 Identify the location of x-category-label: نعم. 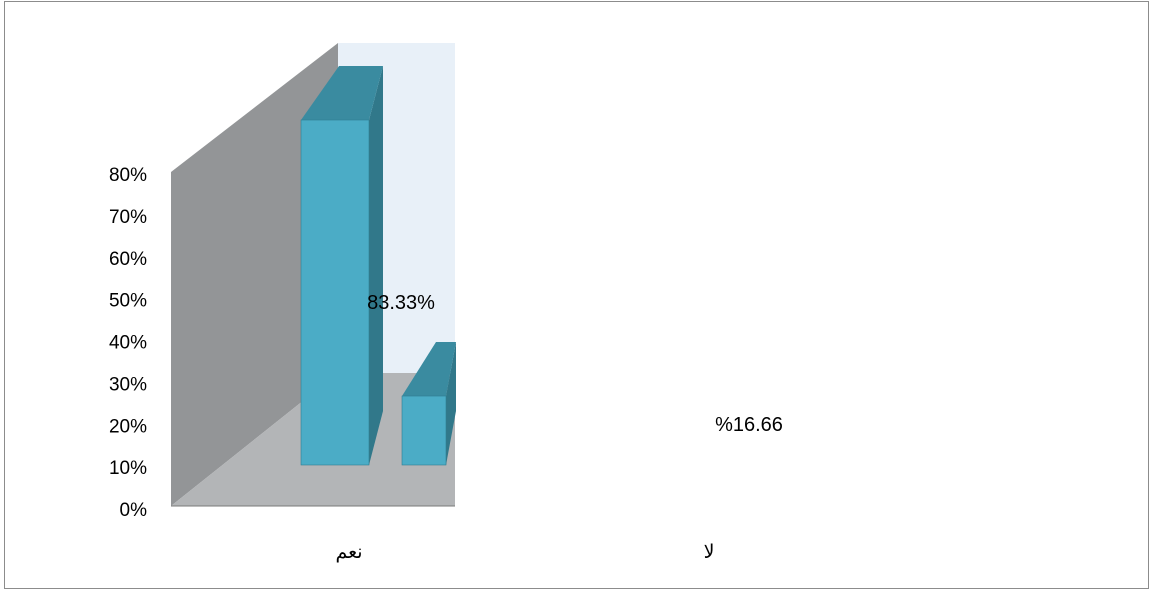
(348, 552).